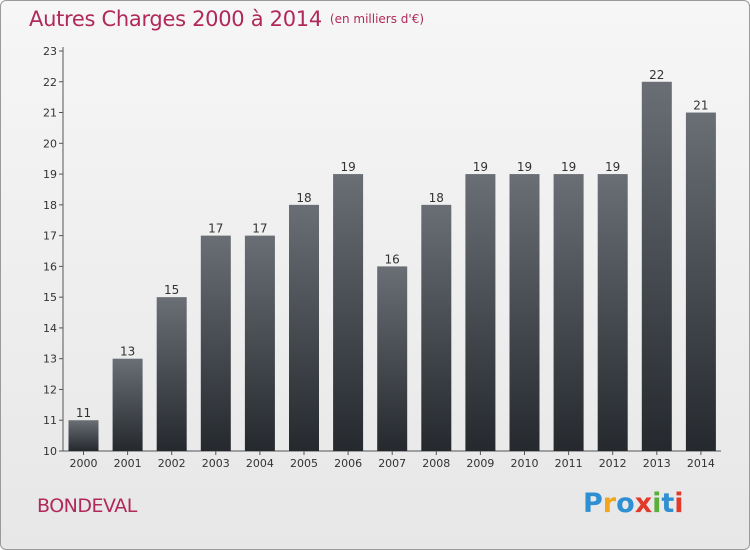  What do you see at coordinates (50, 451) in the screenshot?
I see `y-tick-label: 10` at bounding box center [50, 451].